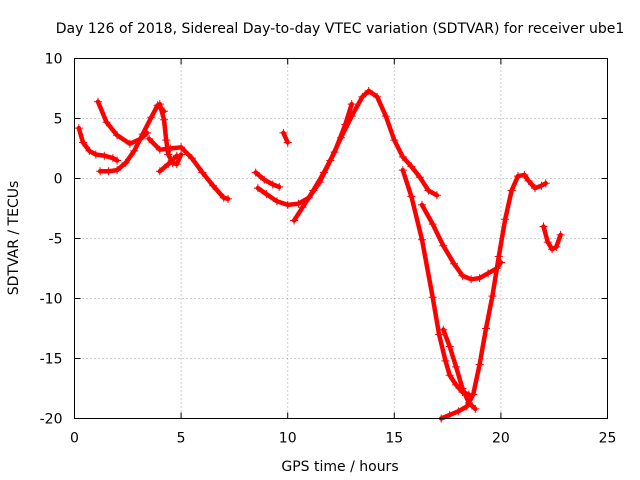  Describe the element at coordinates (288, 439) in the screenshot. I see `x-tick-label: 10` at that location.